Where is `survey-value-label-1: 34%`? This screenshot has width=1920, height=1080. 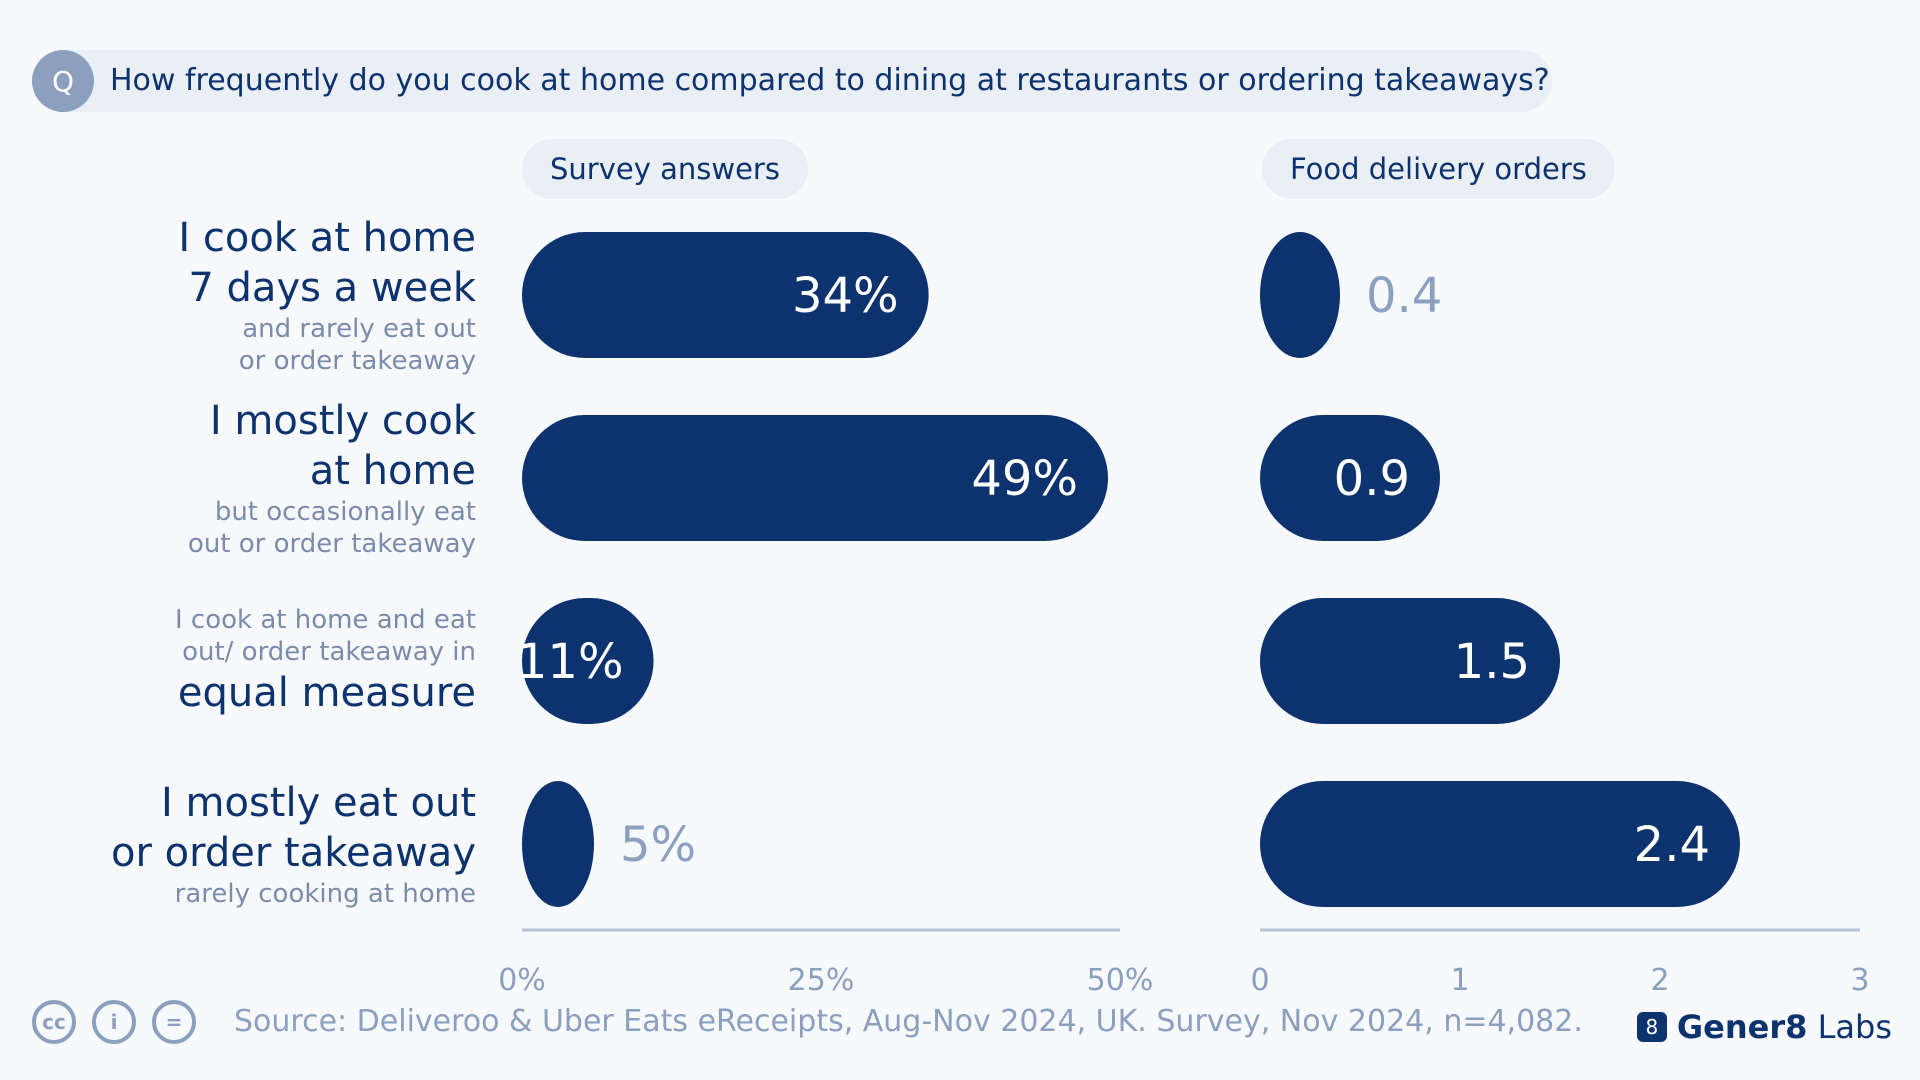
survey-value-label-1: 34% is located at coordinates (845, 296).